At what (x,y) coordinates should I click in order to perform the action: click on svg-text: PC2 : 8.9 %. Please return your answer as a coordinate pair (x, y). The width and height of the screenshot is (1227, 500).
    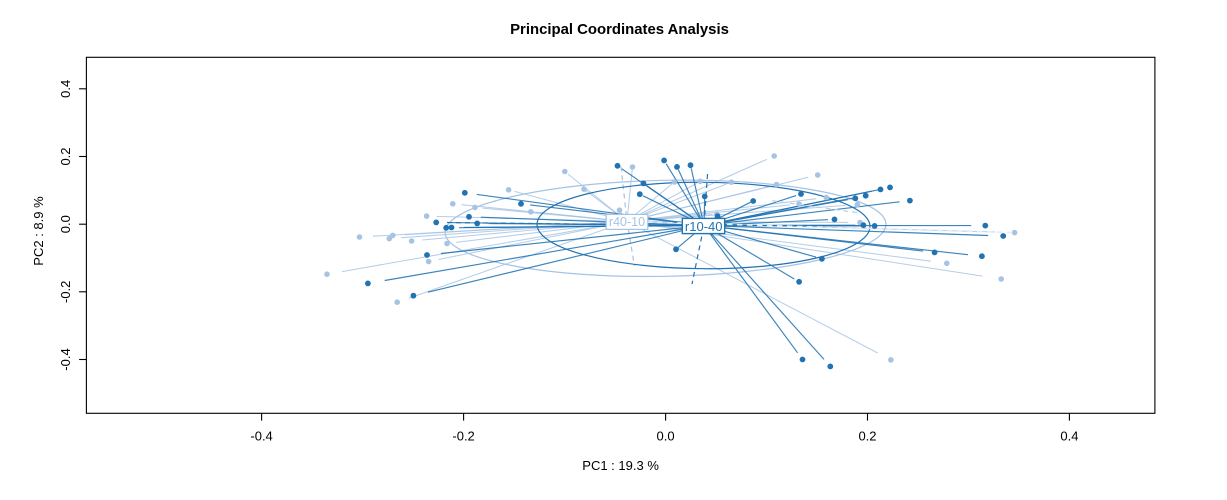
    Looking at the image, I should click on (38, 231).